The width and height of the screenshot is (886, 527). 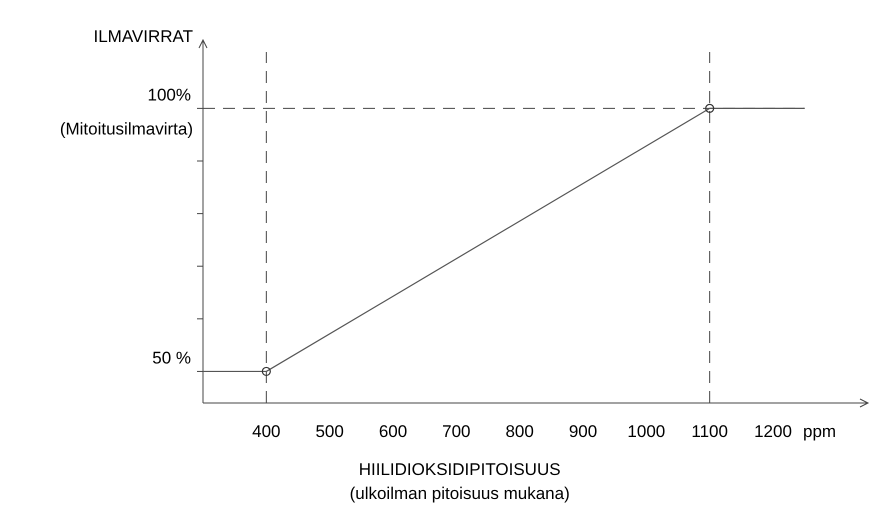 What do you see at coordinates (456, 431) in the screenshot?
I see `x-tick-label: 700` at bounding box center [456, 431].